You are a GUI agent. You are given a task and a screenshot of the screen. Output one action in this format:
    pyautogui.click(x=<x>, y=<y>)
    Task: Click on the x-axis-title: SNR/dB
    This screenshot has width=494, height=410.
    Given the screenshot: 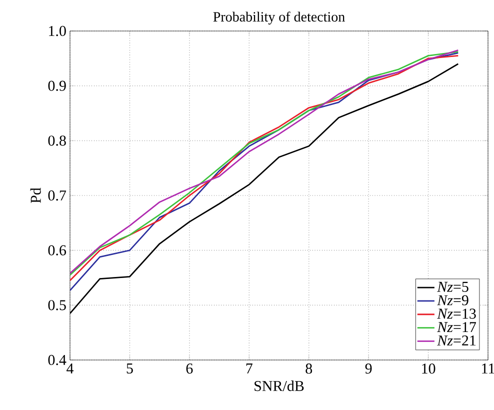 What is the action you would take?
    pyautogui.click(x=279, y=386)
    